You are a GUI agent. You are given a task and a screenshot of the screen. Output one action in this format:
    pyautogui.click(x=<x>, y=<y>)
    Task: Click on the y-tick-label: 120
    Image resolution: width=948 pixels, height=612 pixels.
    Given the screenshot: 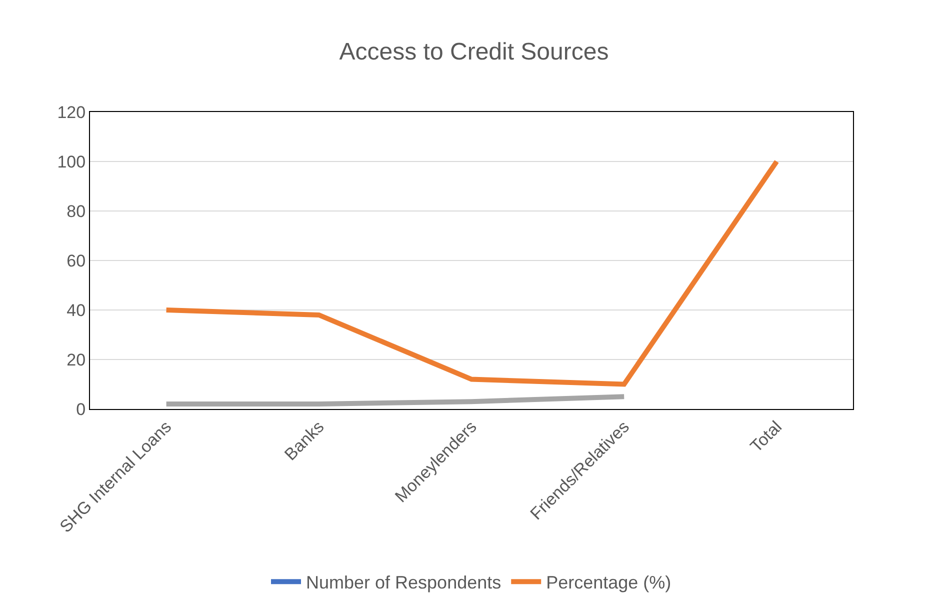 What is the action you would take?
    pyautogui.click(x=71, y=112)
    